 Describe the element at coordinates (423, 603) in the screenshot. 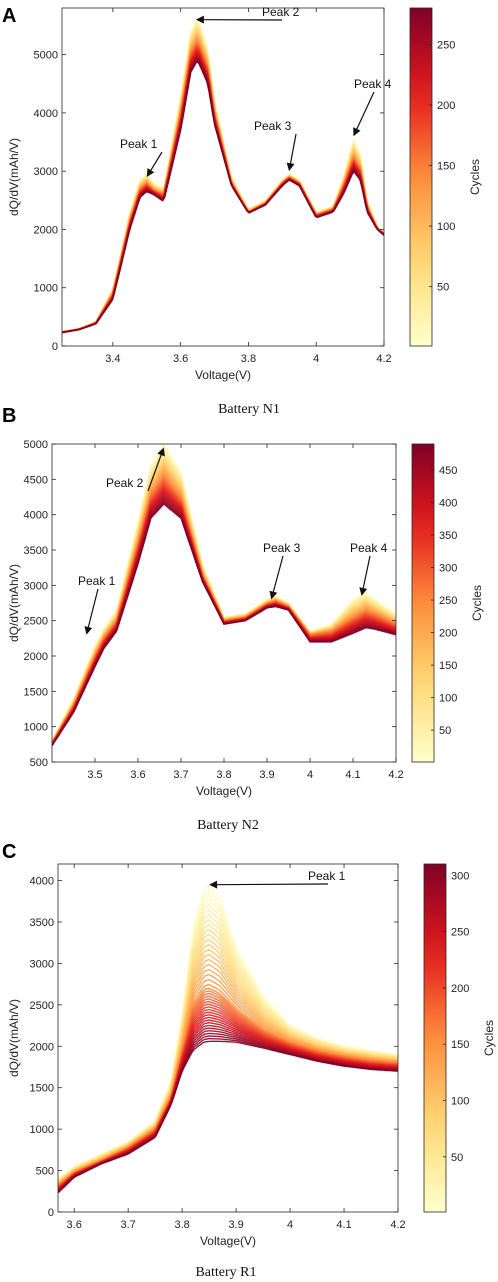

I see `colorbar` at that location.